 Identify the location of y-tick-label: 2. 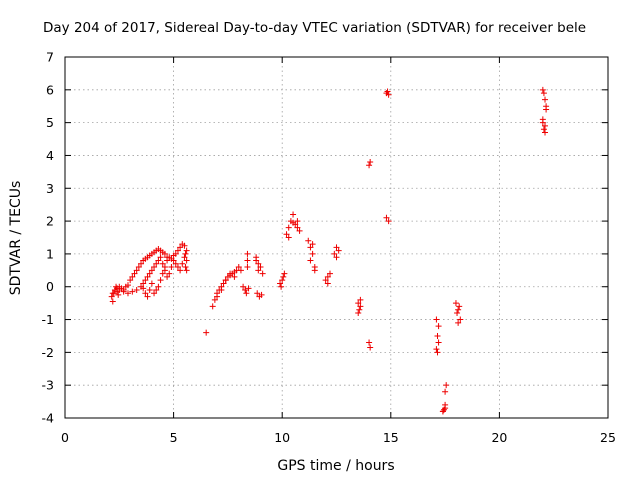
(50, 221).